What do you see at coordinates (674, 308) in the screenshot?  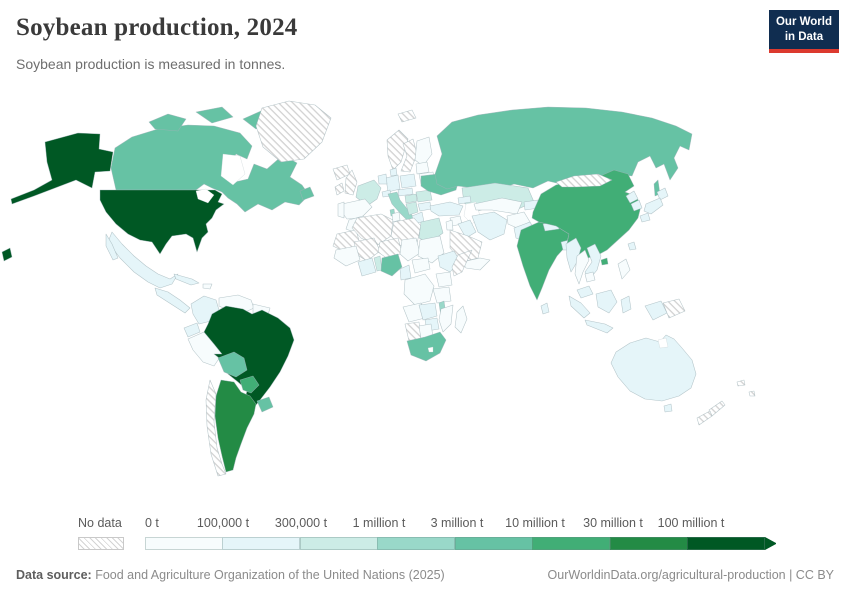 I see `country-papua-new-guinea` at bounding box center [674, 308].